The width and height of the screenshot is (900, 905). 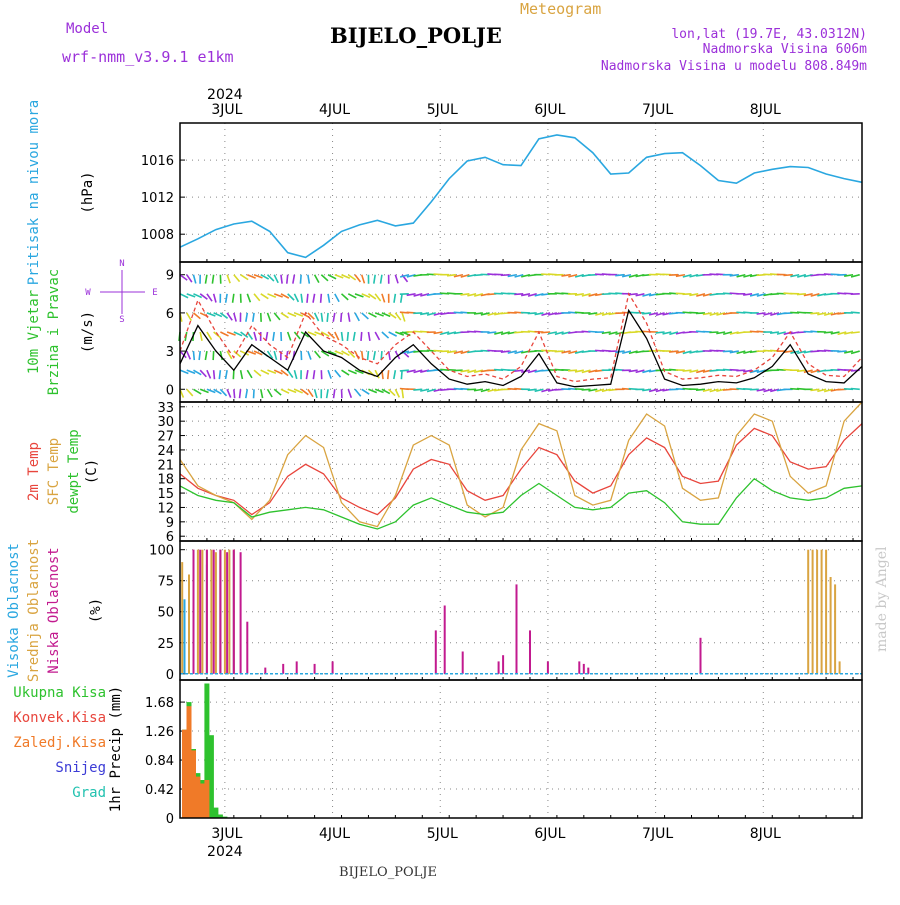 What do you see at coordinates (157, 235) in the screenshot?
I see `y-tick-label: 1008` at bounding box center [157, 235].